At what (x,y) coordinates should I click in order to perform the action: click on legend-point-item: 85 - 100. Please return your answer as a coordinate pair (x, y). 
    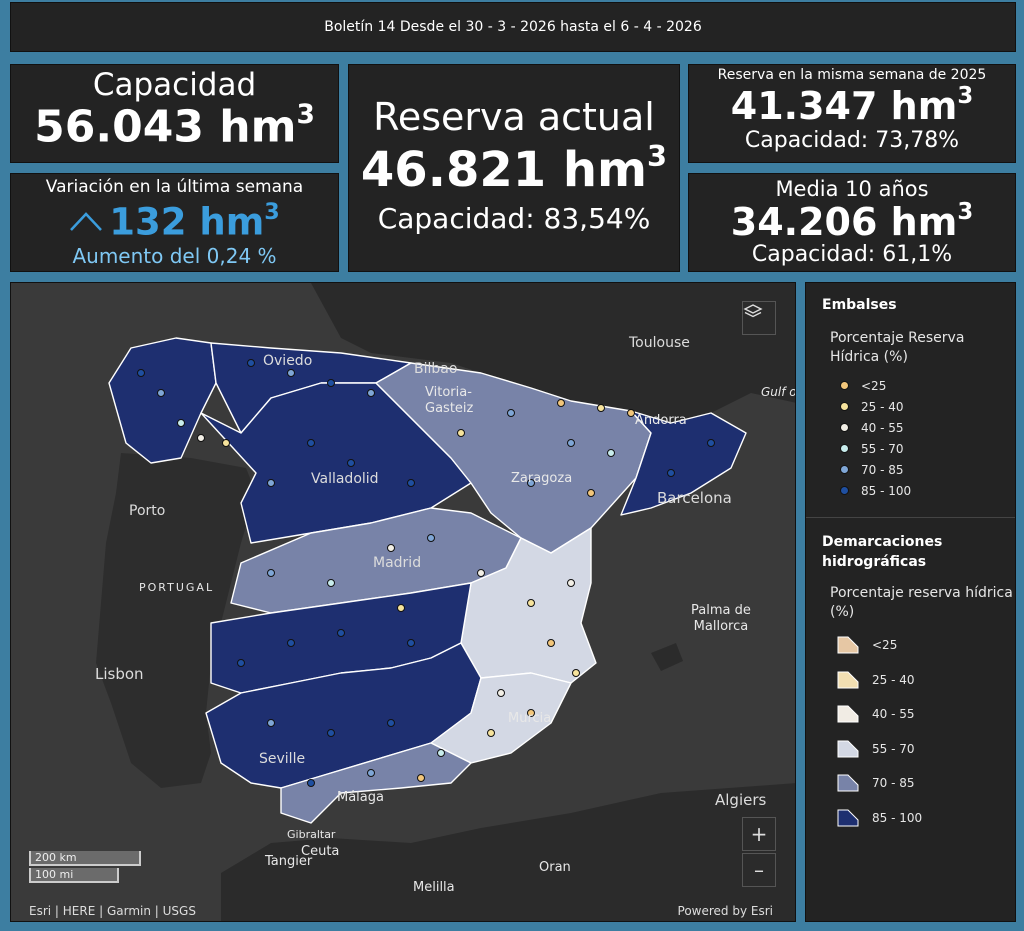
    Looking at the image, I should click on (927, 490).